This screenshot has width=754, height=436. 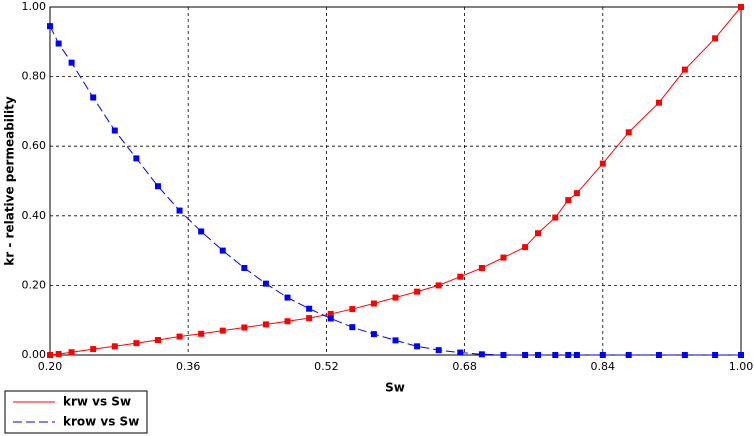 What do you see at coordinates (395, 388) in the screenshot?
I see `x-axis-label: Sw` at bounding box center [395, 388].